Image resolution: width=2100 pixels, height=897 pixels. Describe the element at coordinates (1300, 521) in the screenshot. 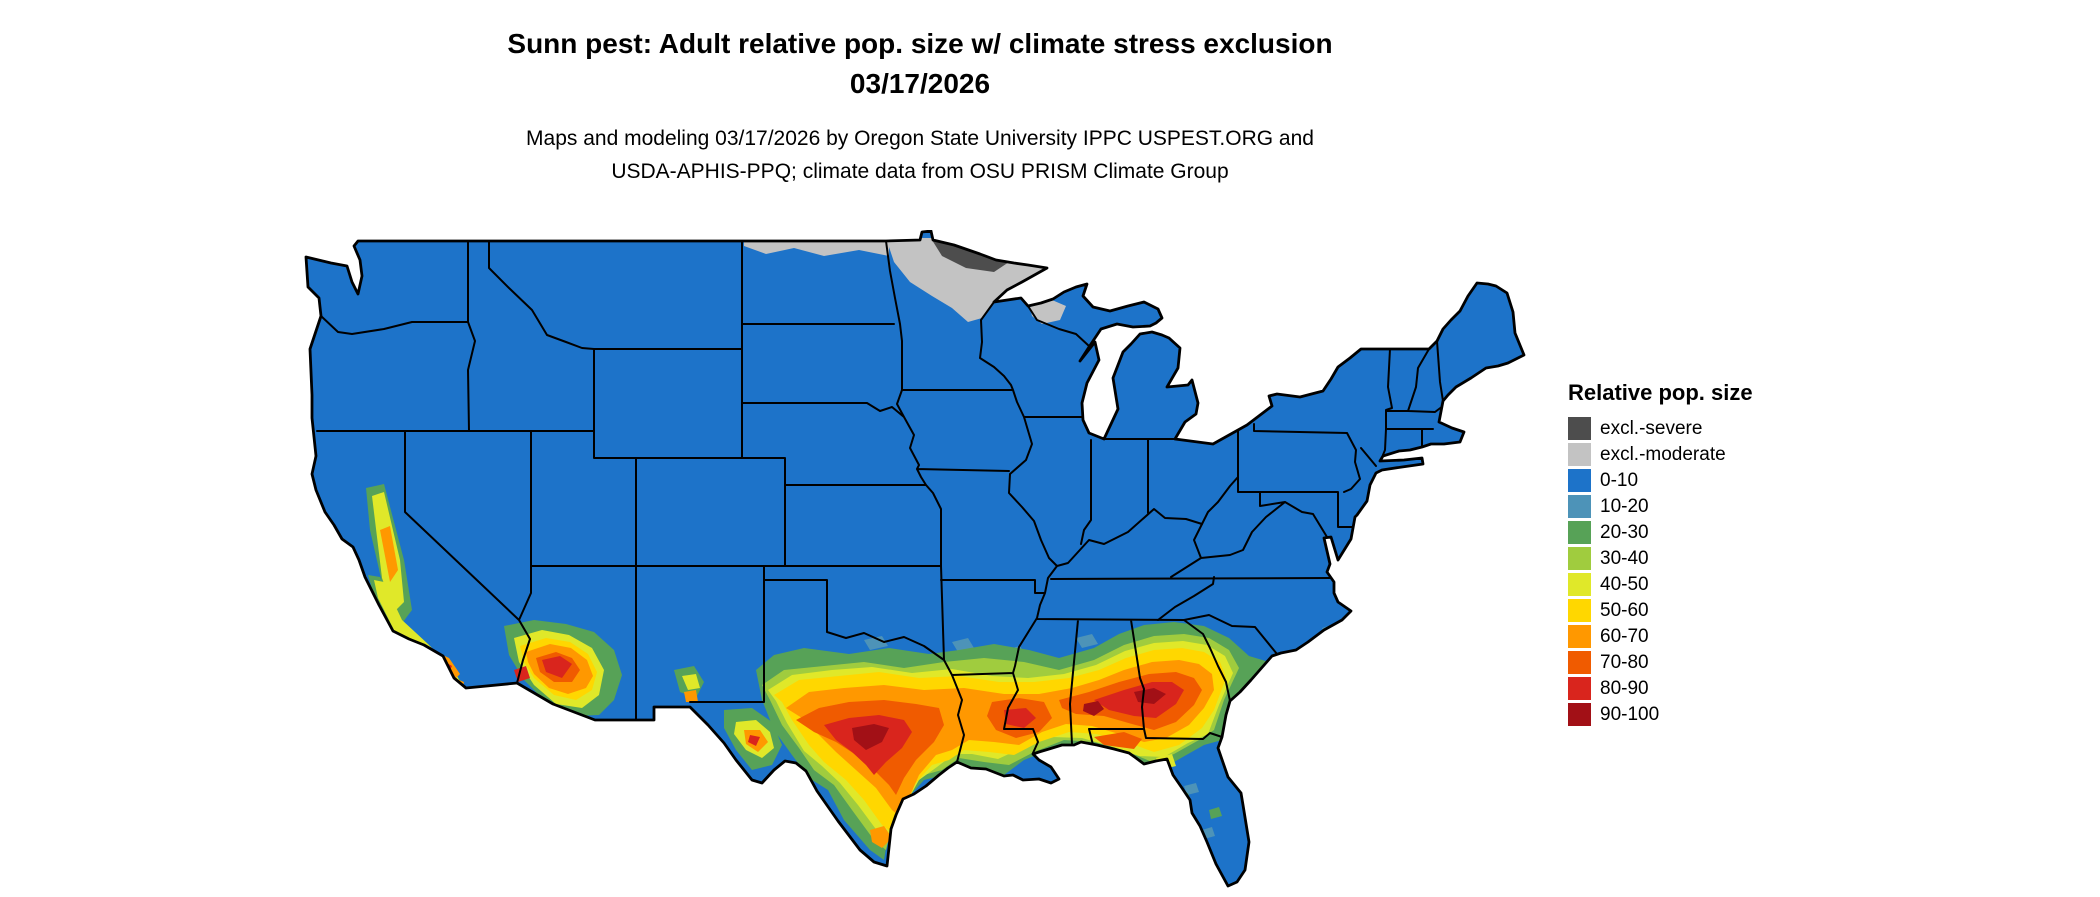

I see `state-borders-east` at that location.